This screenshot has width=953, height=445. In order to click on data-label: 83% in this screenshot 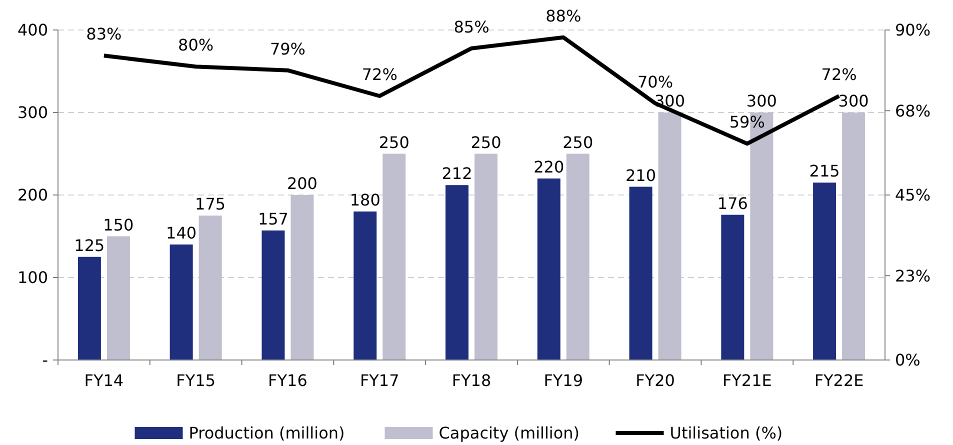, I will do `click(104, 34)`.